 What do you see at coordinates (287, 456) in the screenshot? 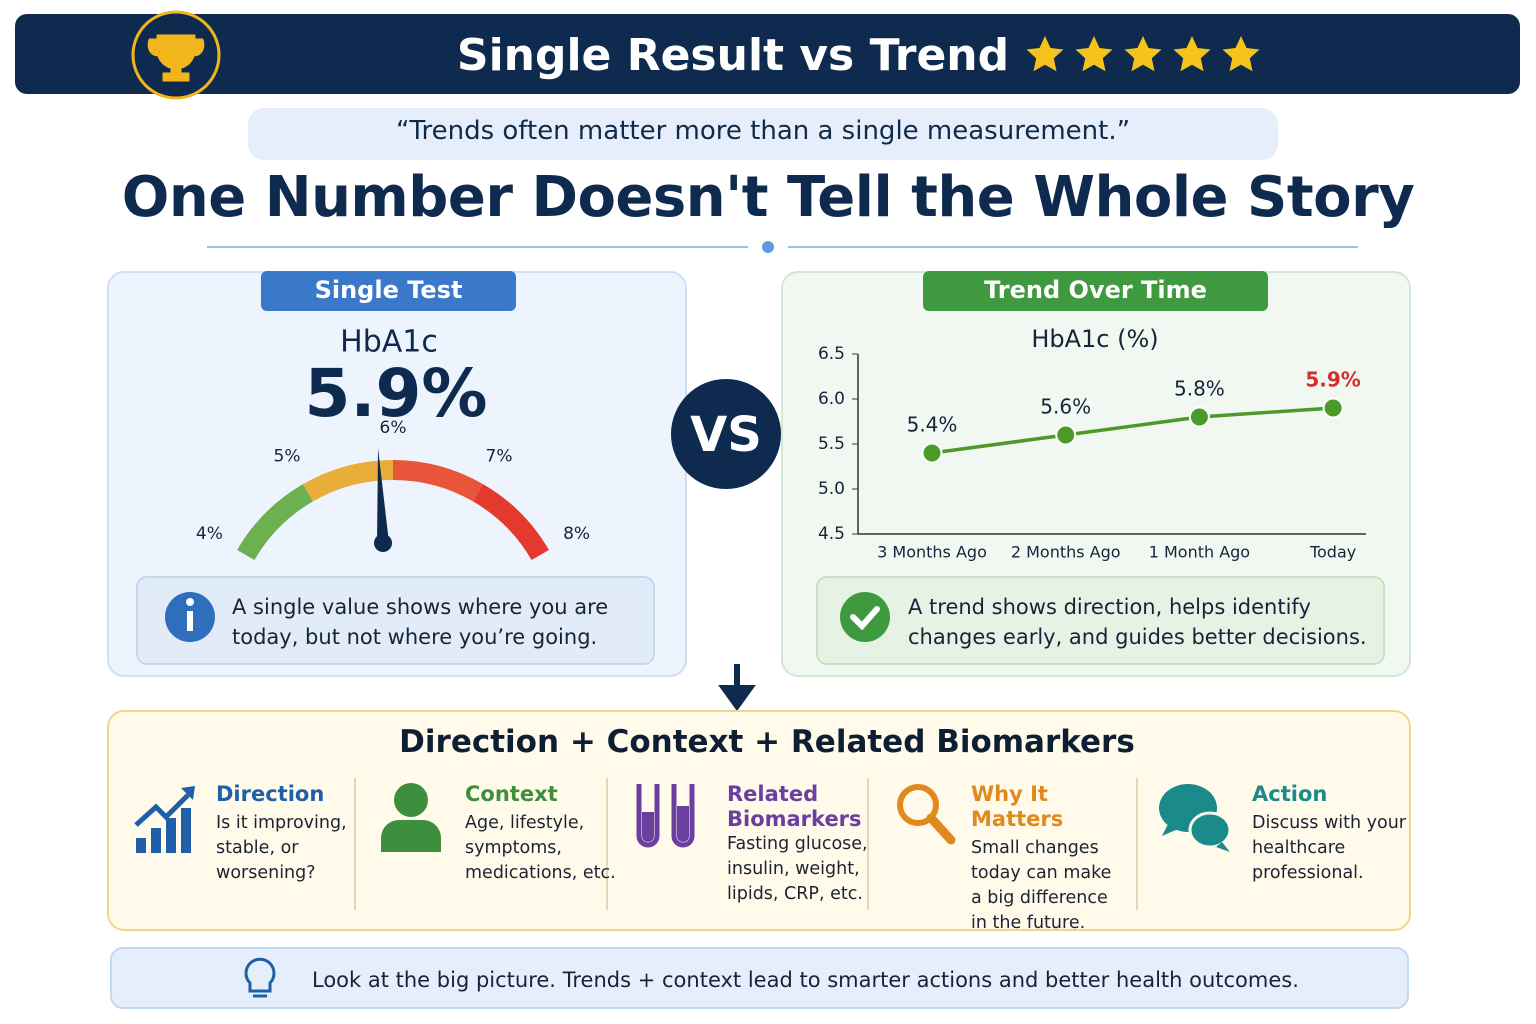
I see `gauge-tick-label: 5%` at bounding box center [287, 456].